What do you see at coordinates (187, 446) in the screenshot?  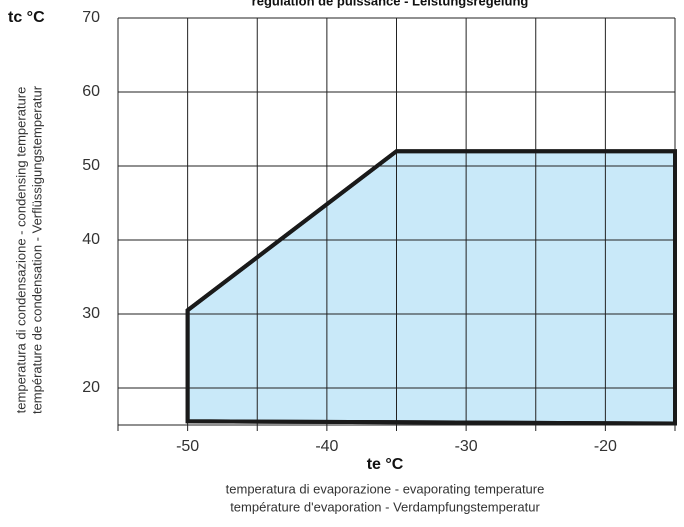 I see `x-tick-label: -50` at bounding box center [187, 446].